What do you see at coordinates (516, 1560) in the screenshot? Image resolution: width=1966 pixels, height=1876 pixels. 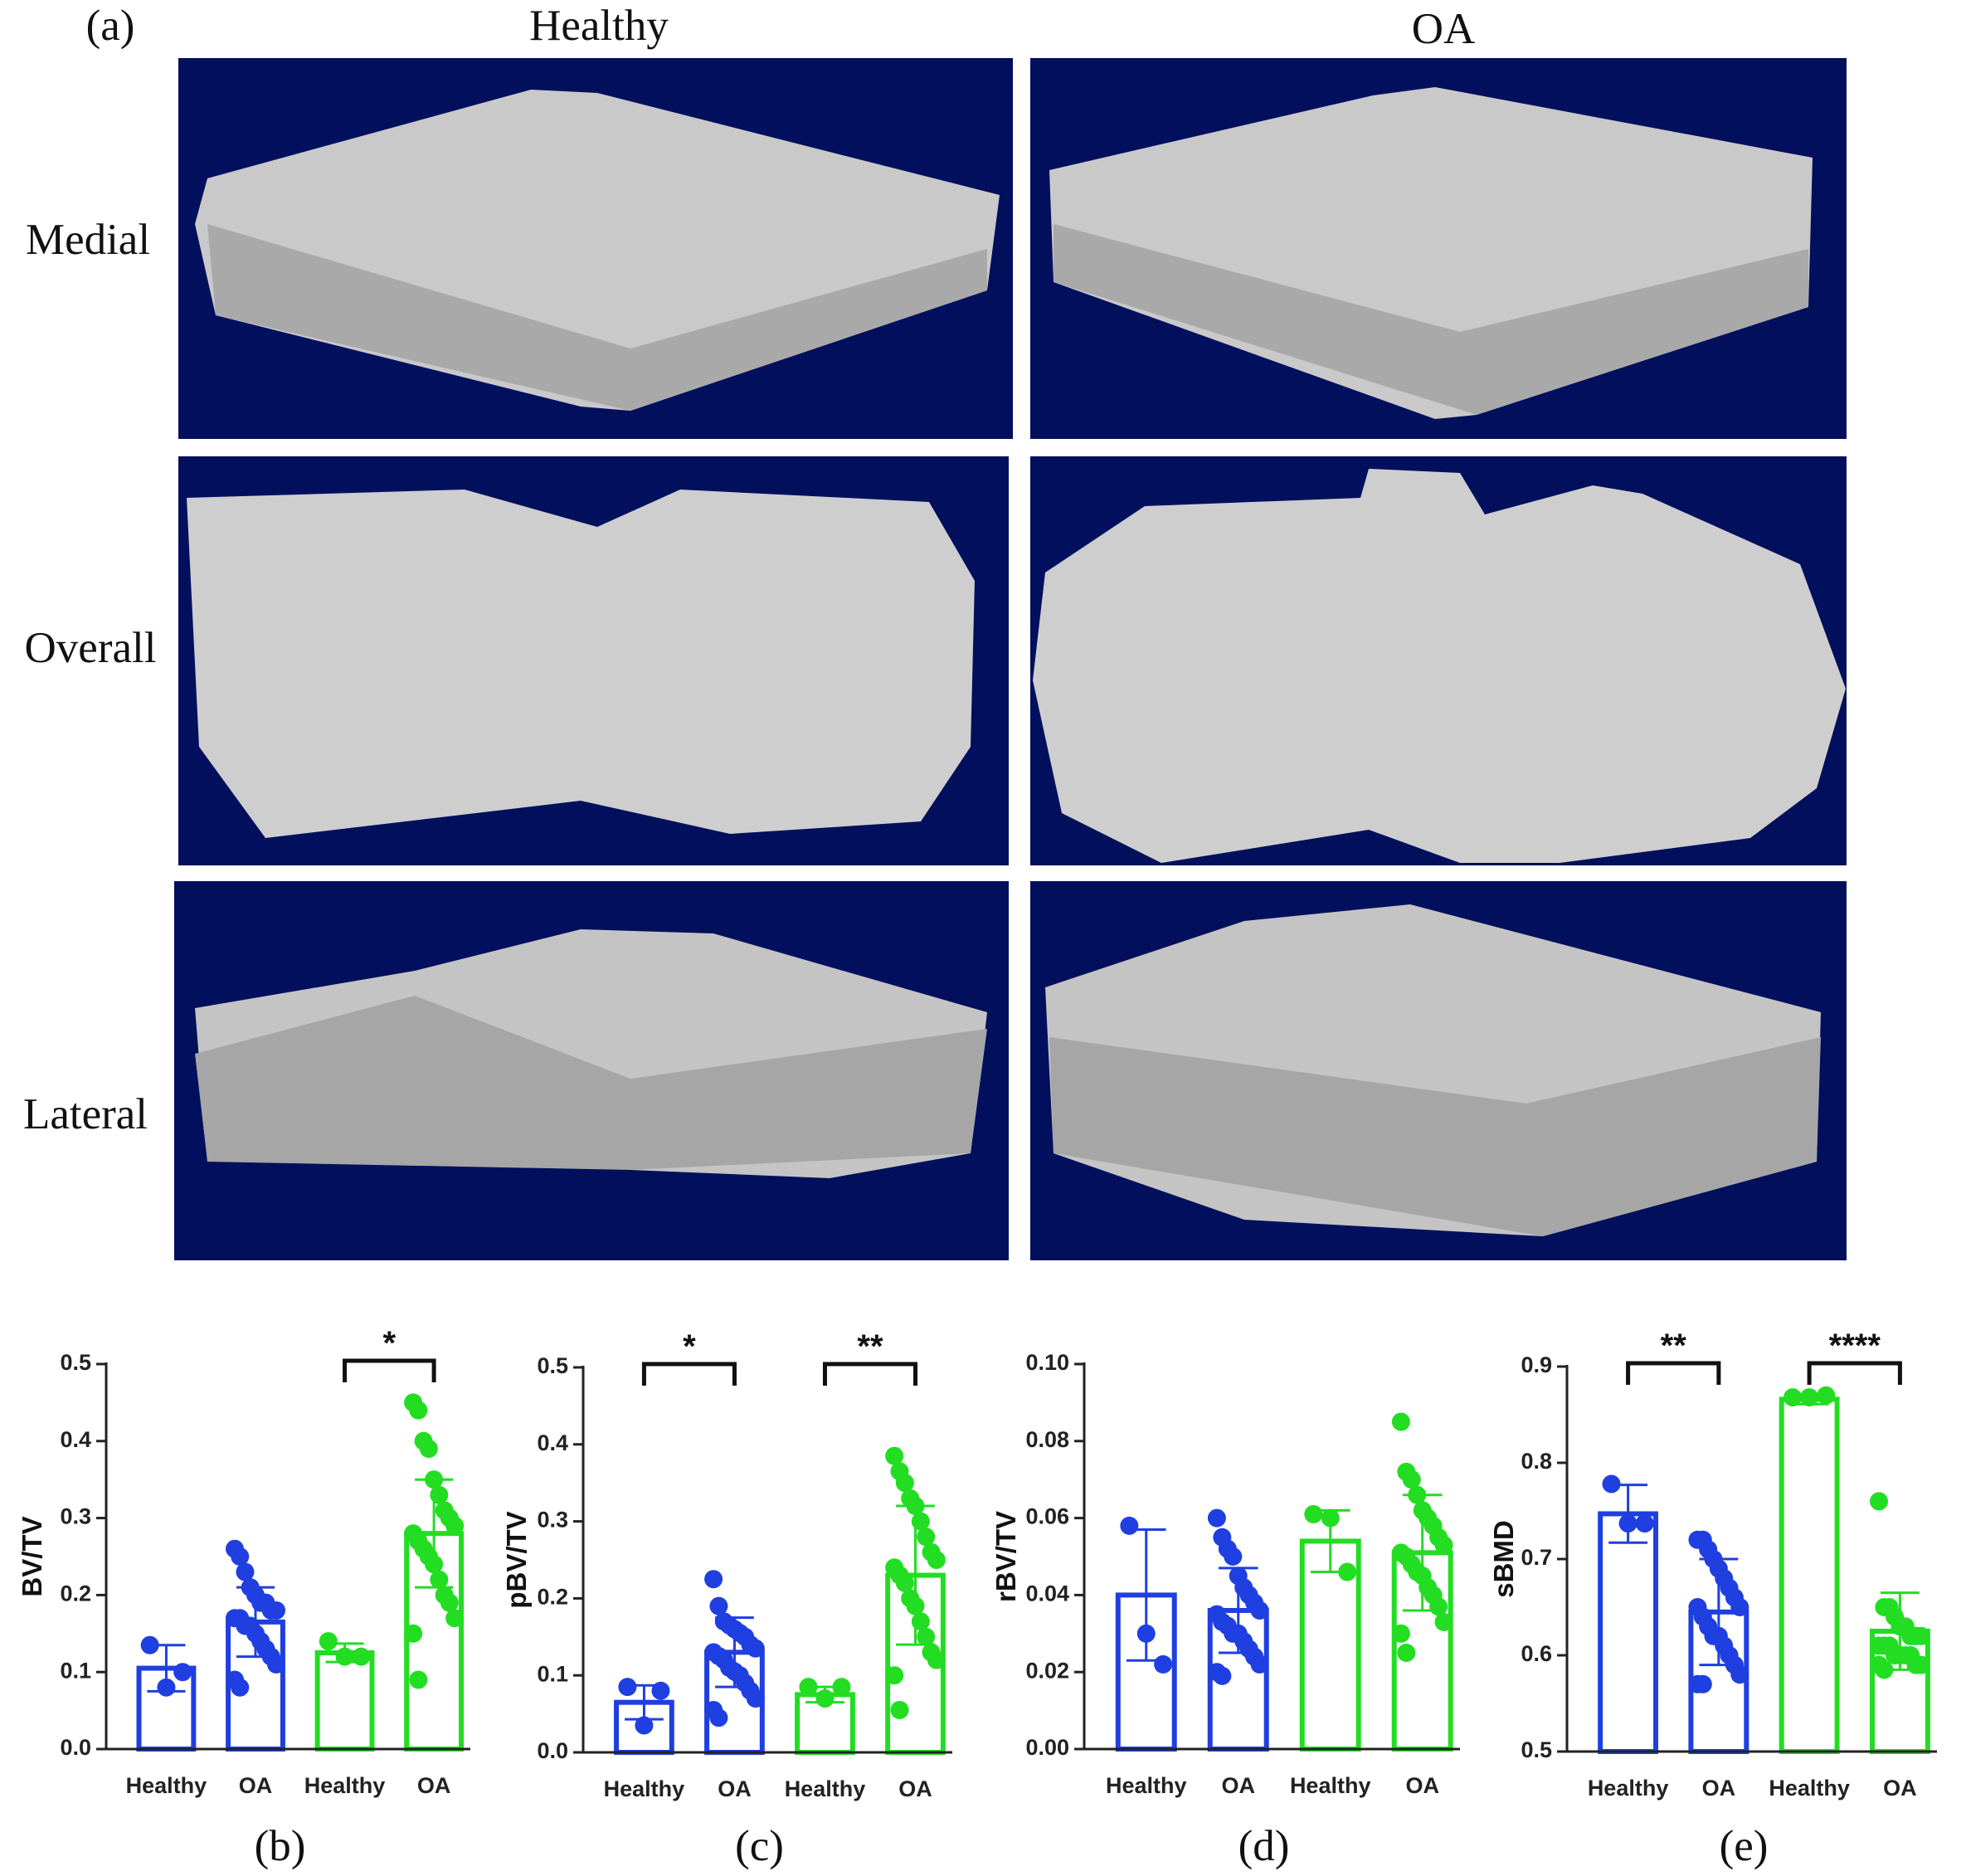 I see `y-axis-title: pBV/TV` at bounding box center [516, 1560].